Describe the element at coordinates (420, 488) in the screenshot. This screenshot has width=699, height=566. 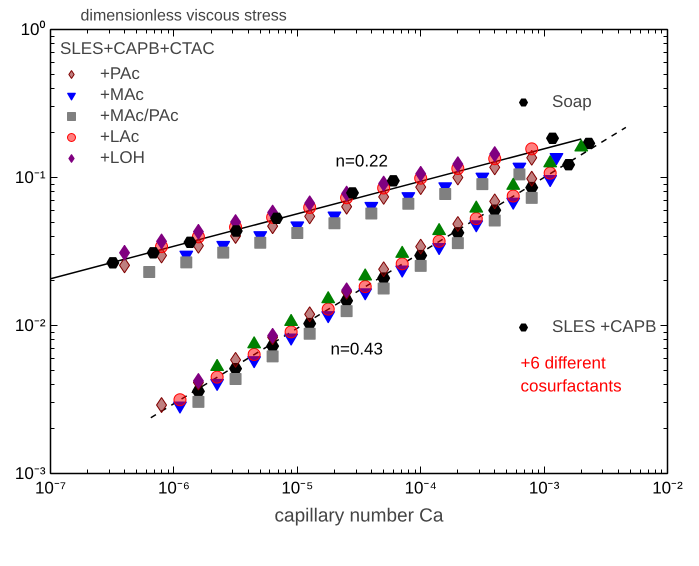
I see `x-tick-label: 10⁻⁴` at that location.